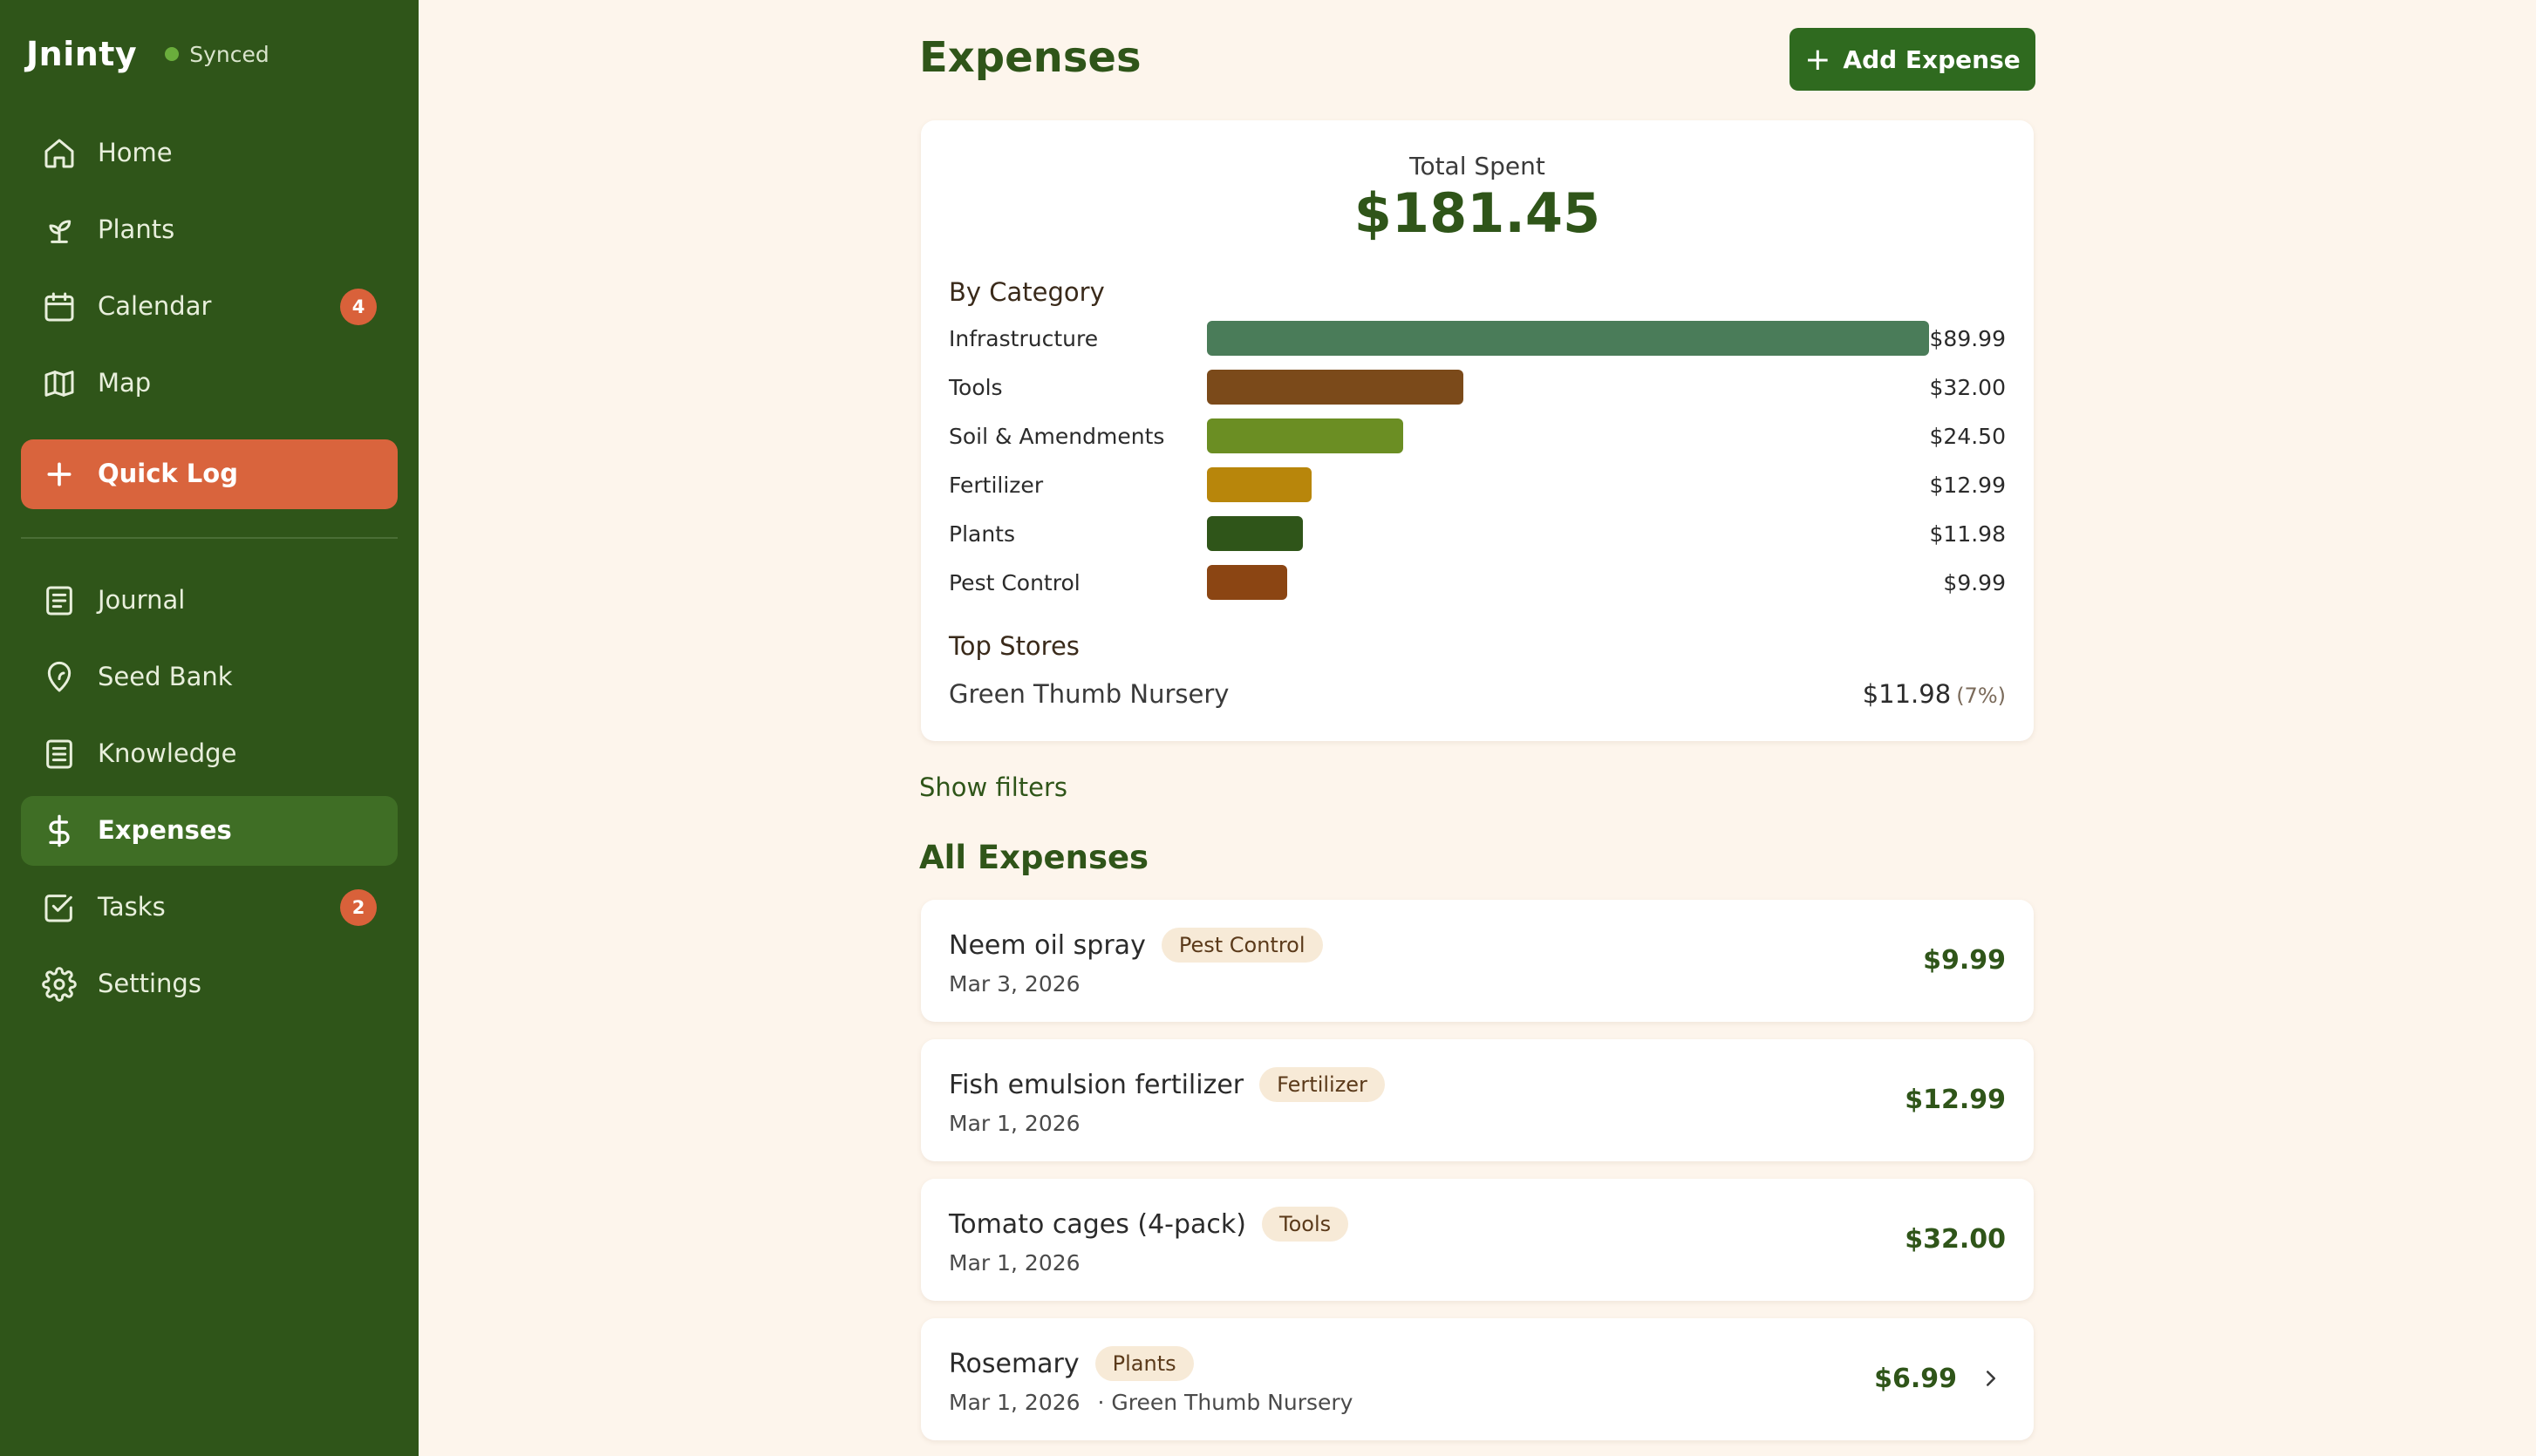  Describe the element at coordinates (1015, 582) in the screenshot. I see `category-name: Pest Control` at that location.